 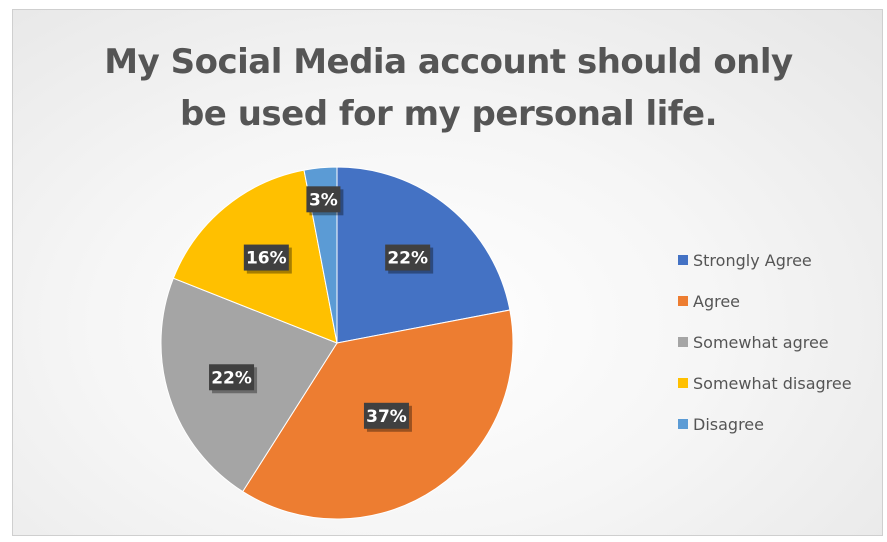 I want to click on legend-label: Agree, so click(x=717, y=301).